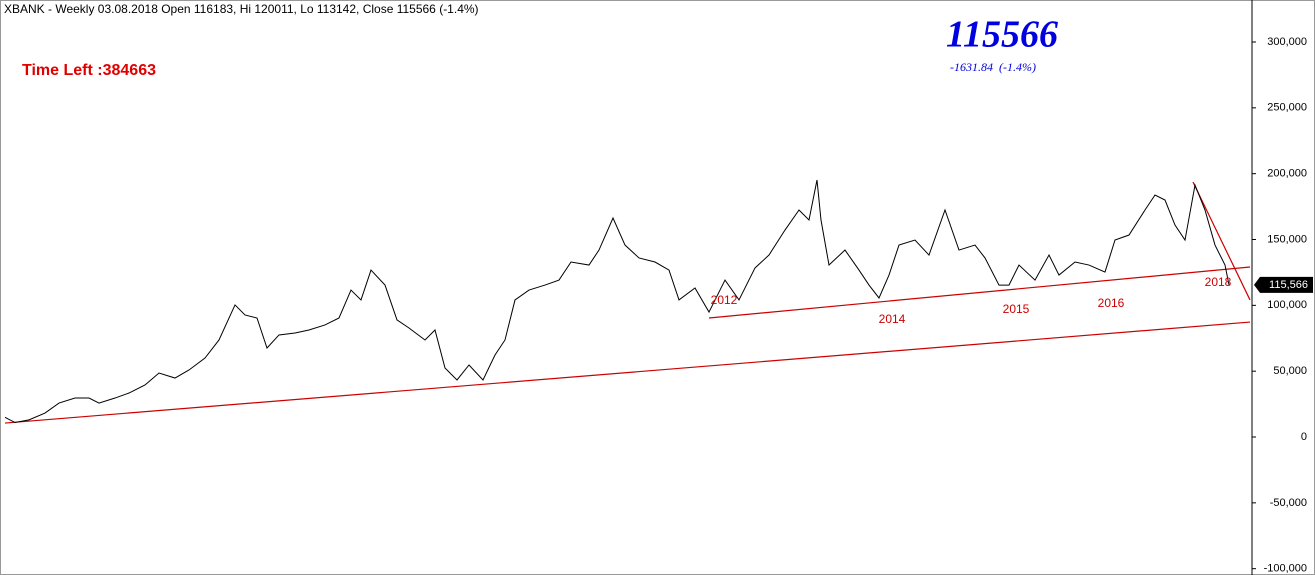 This screenshot has width=1315, height=575. Describe the element at coordinates (1287, 42) in the screenshot. I see `y-tick-label: 300,000` at that location.